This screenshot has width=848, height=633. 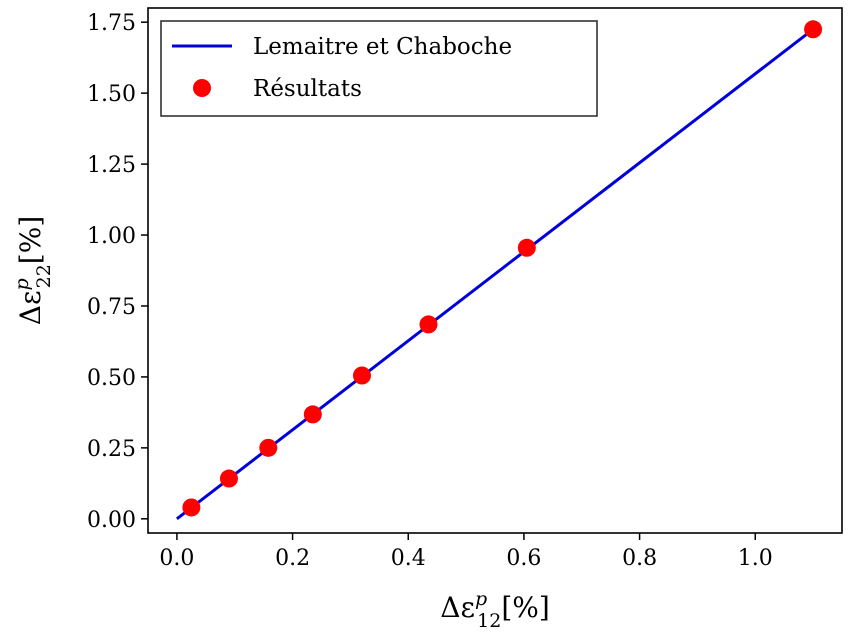 What do you see at coordinates (117, 272) in the screenshot?
I see `y-axis: 0.00 0.25 0.50 0.75 1.00 1.25 1.50 1.75` at bounding box center [117, 272].